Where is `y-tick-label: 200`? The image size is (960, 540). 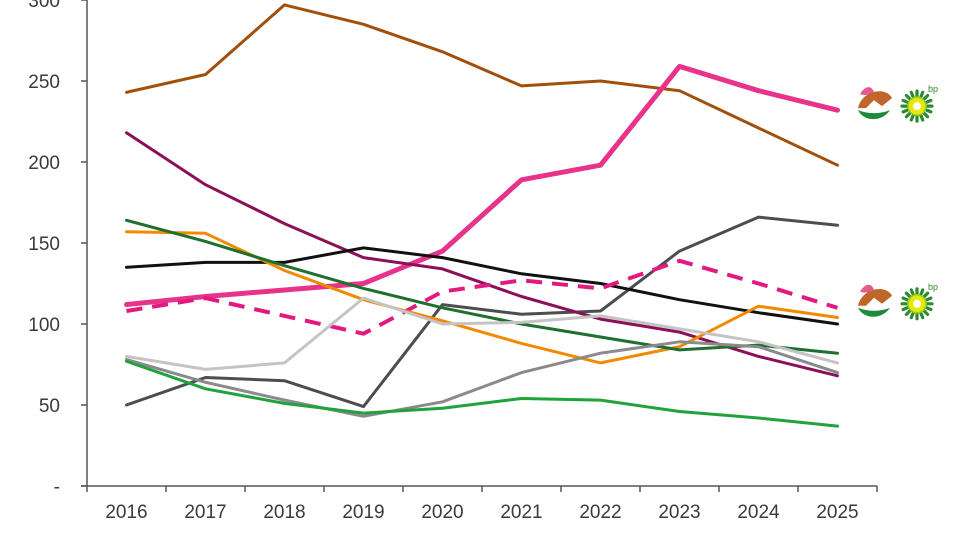
y-tick-label: 200 is located at coordinates (44, 163).